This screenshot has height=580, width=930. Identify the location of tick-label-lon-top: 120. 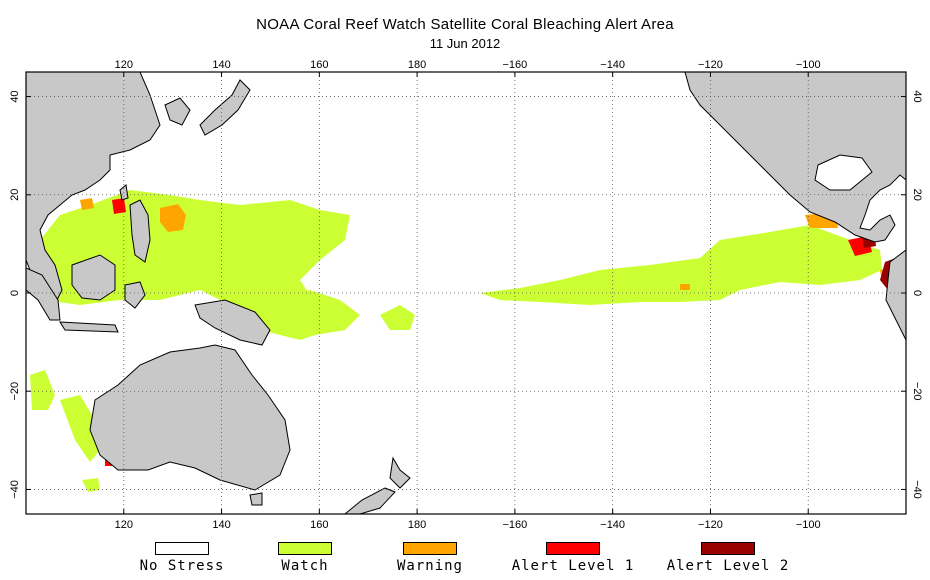
(124, 65).